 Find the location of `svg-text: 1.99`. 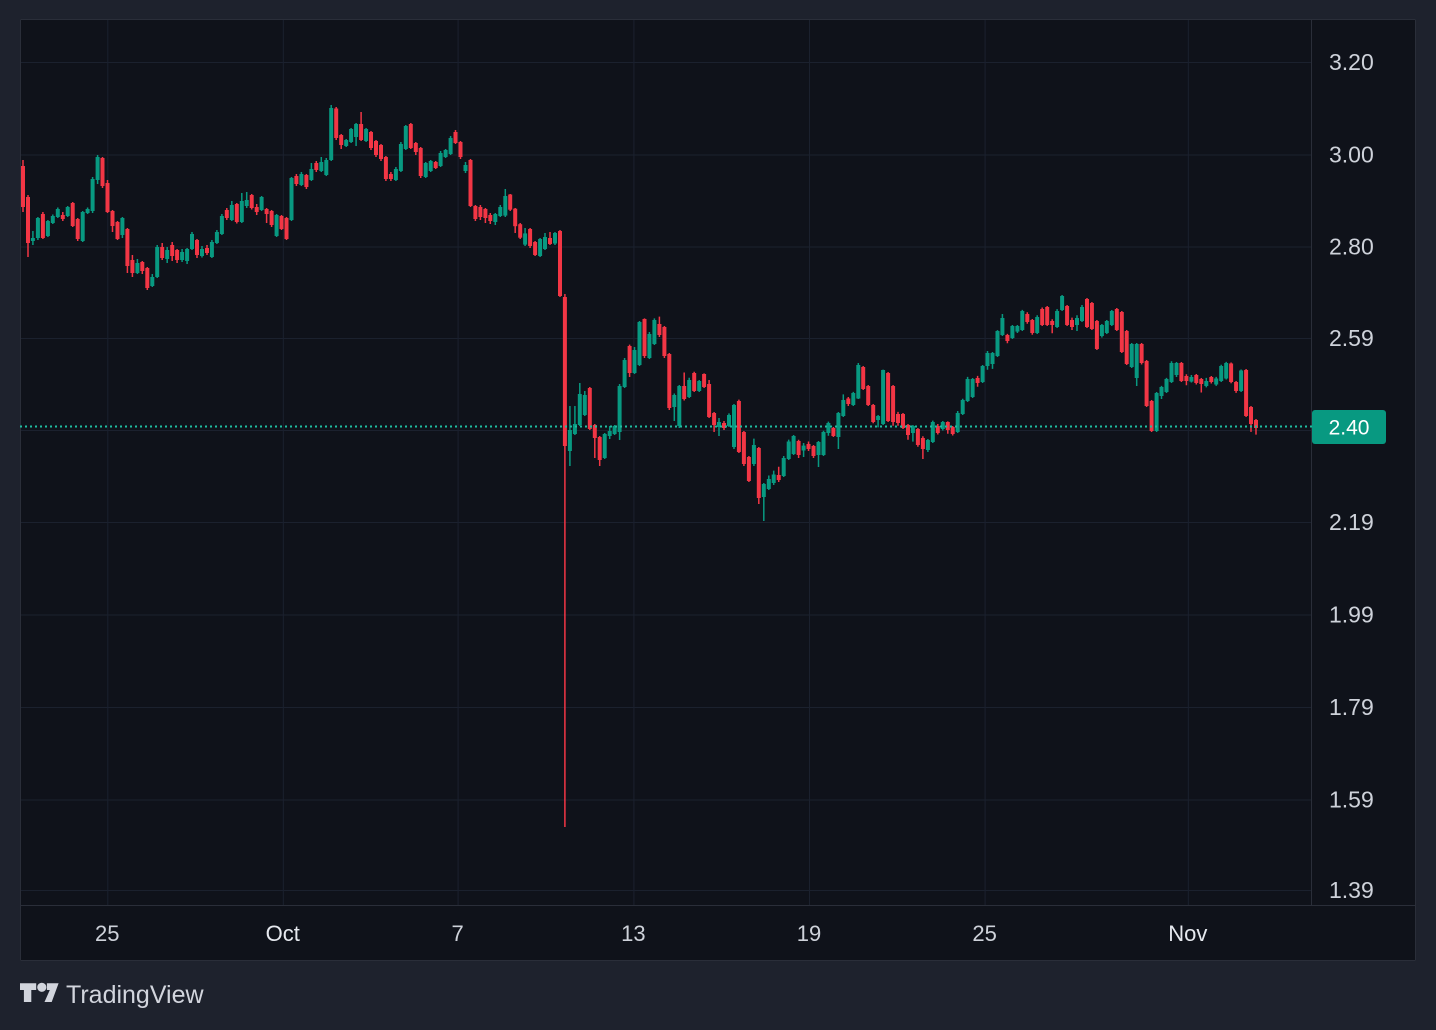

svg-text: 1.99 is located at coordinates (1351, 615).